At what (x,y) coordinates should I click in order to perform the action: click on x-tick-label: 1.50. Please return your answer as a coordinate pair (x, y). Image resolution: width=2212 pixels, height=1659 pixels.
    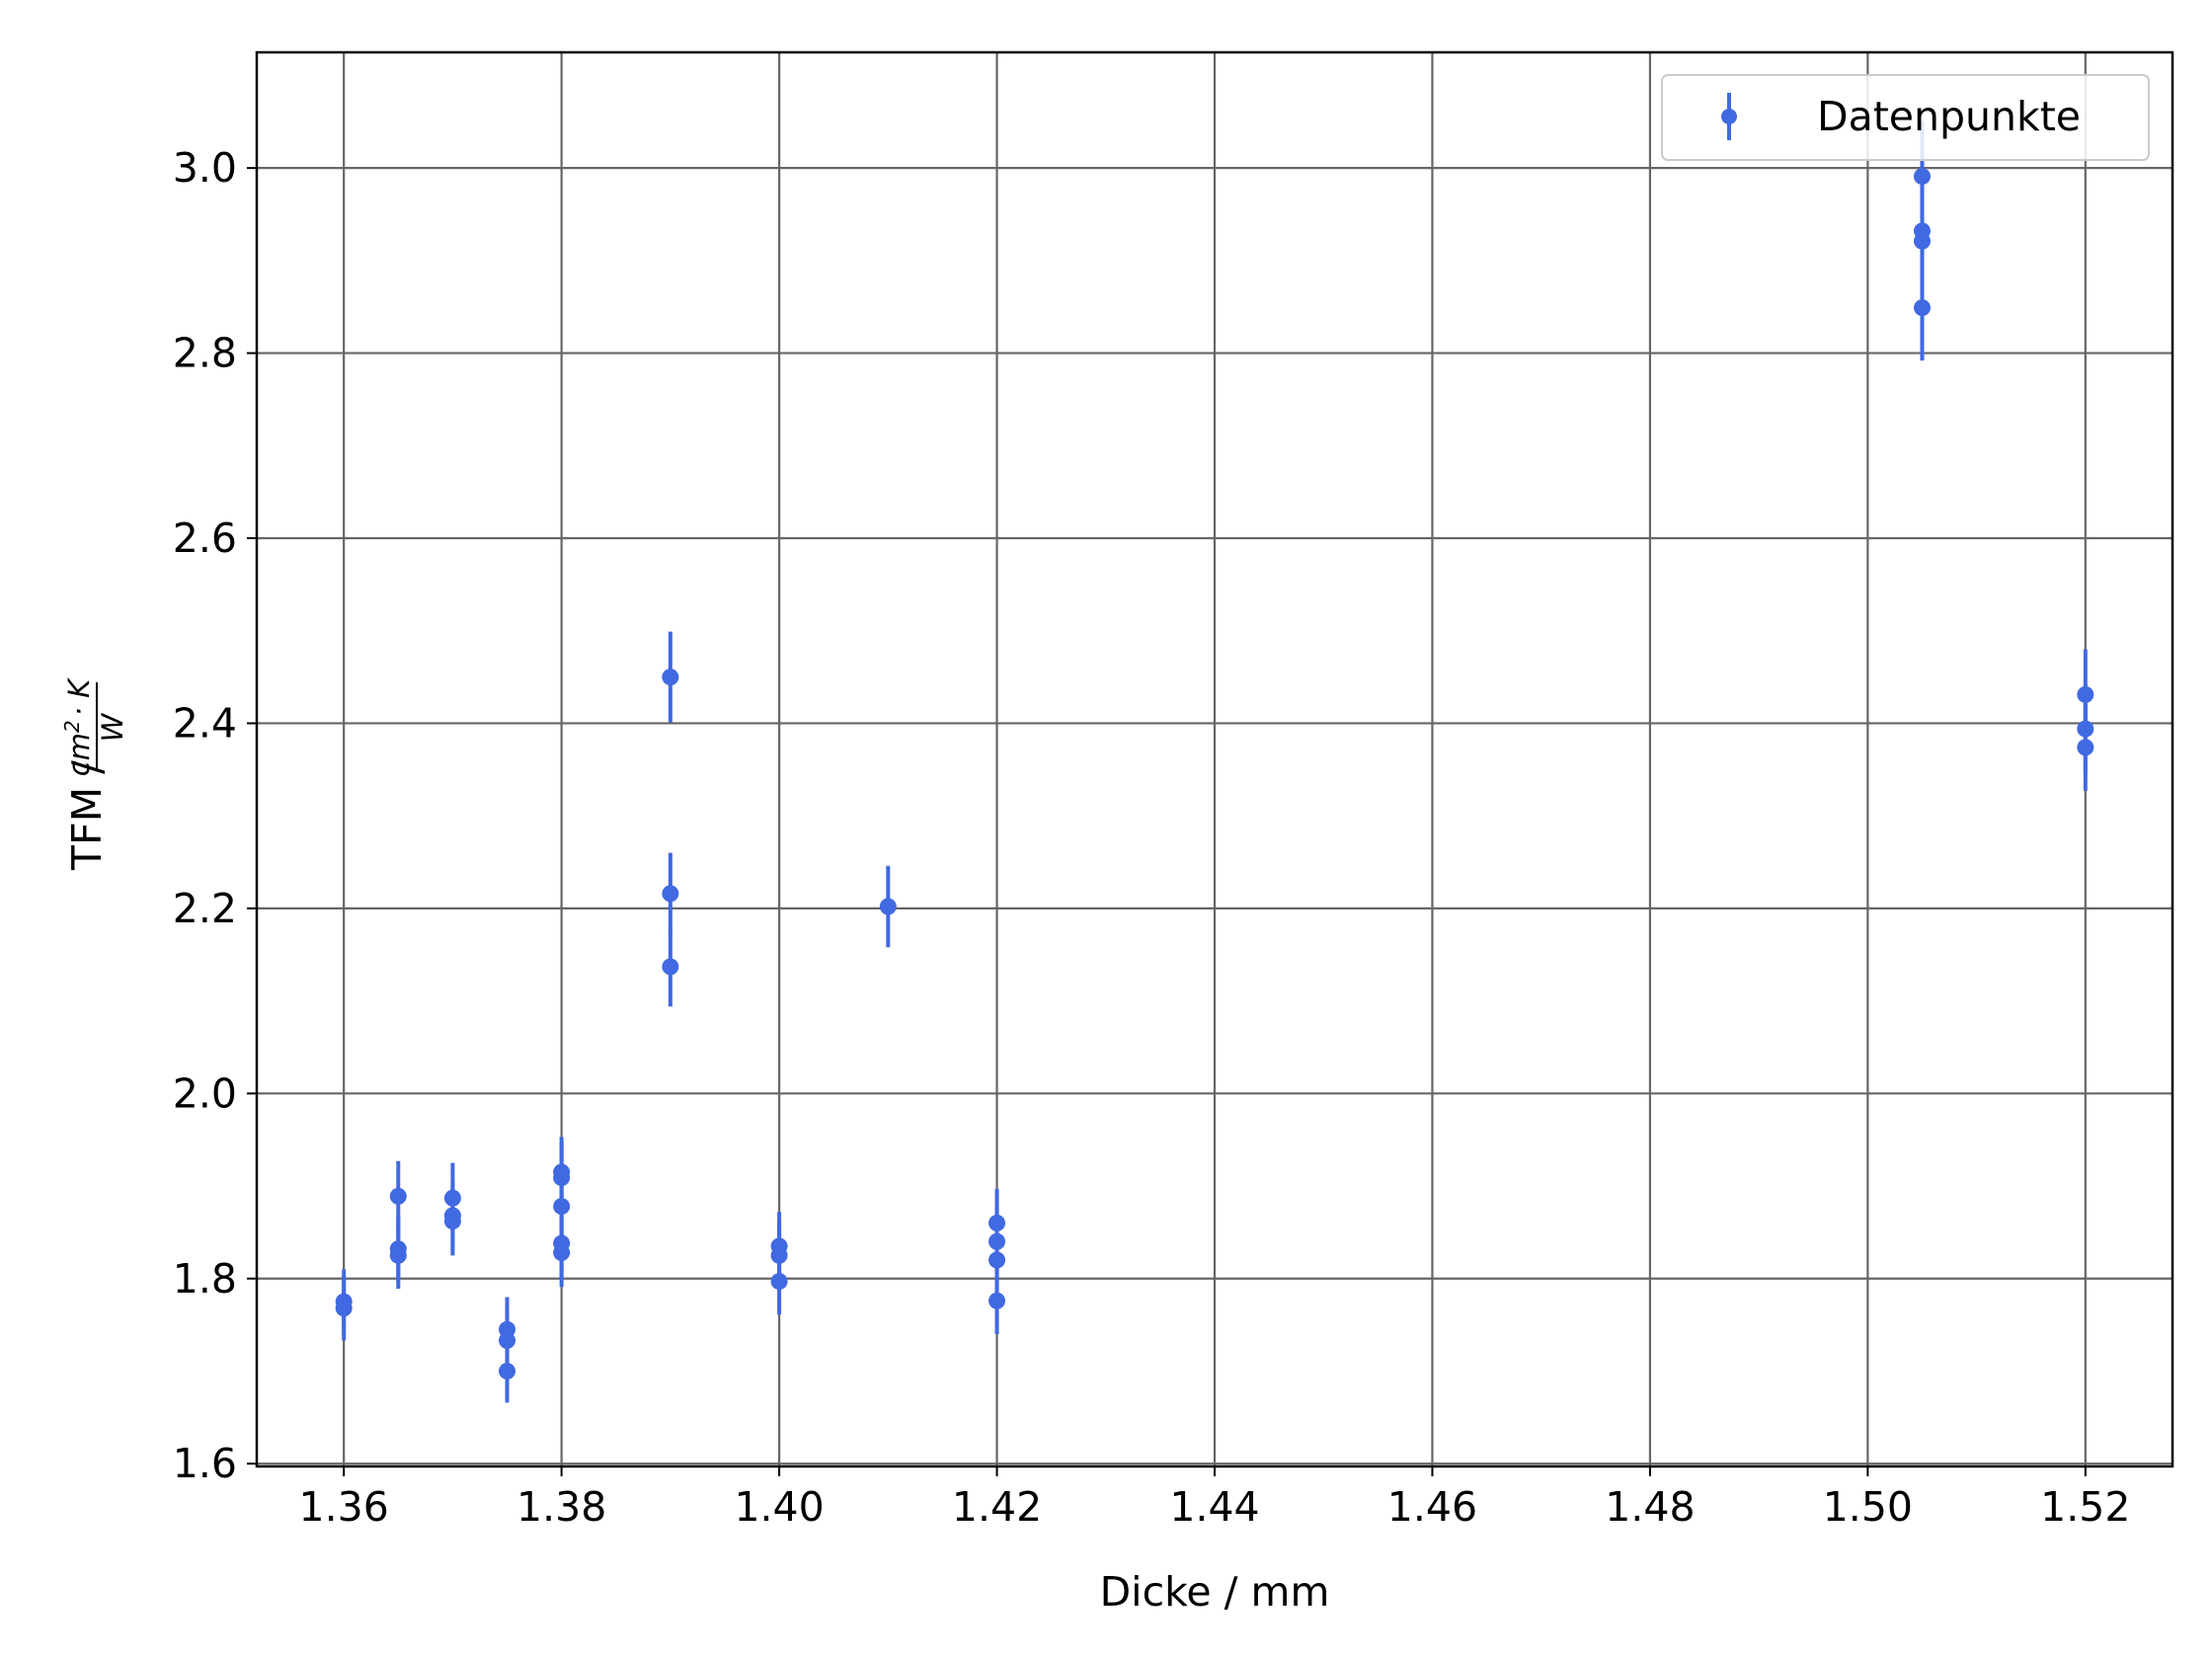
    Looking at the image, I should click on (1868, 1507).